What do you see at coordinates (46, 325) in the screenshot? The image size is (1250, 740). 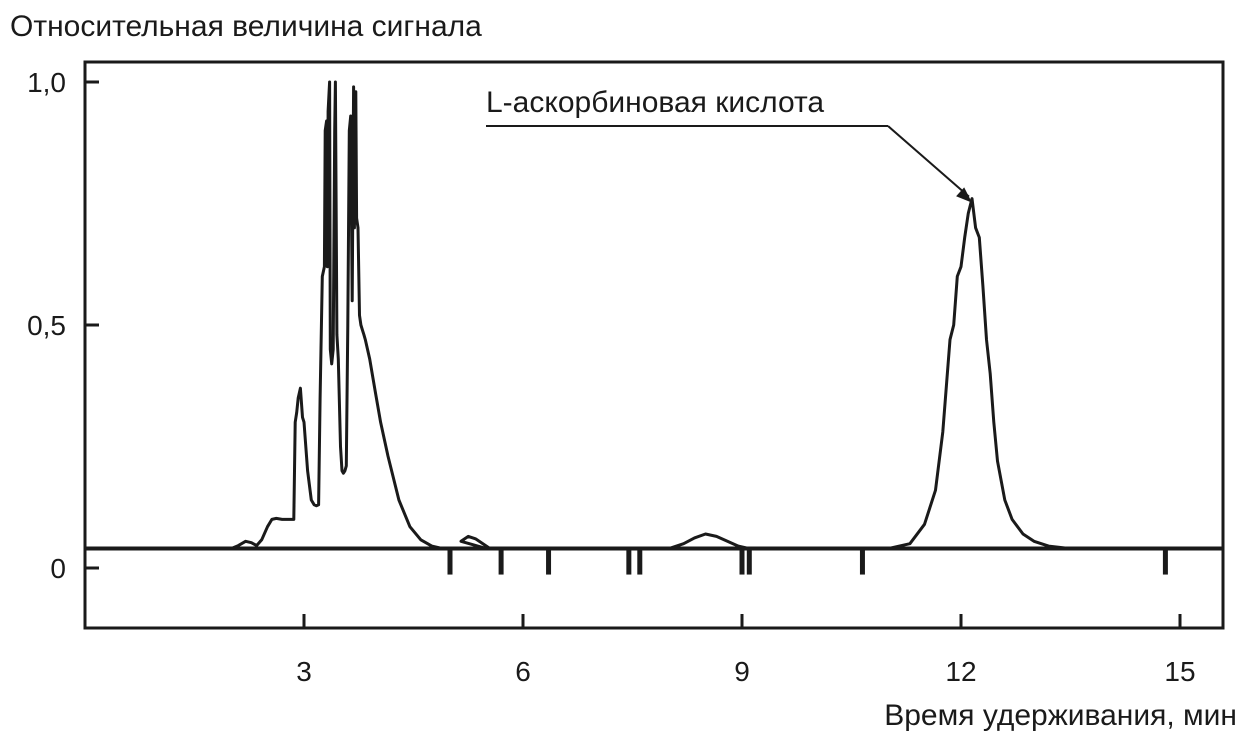 I see `y-tick-label: 0,5` at bounding box center [46, 325].